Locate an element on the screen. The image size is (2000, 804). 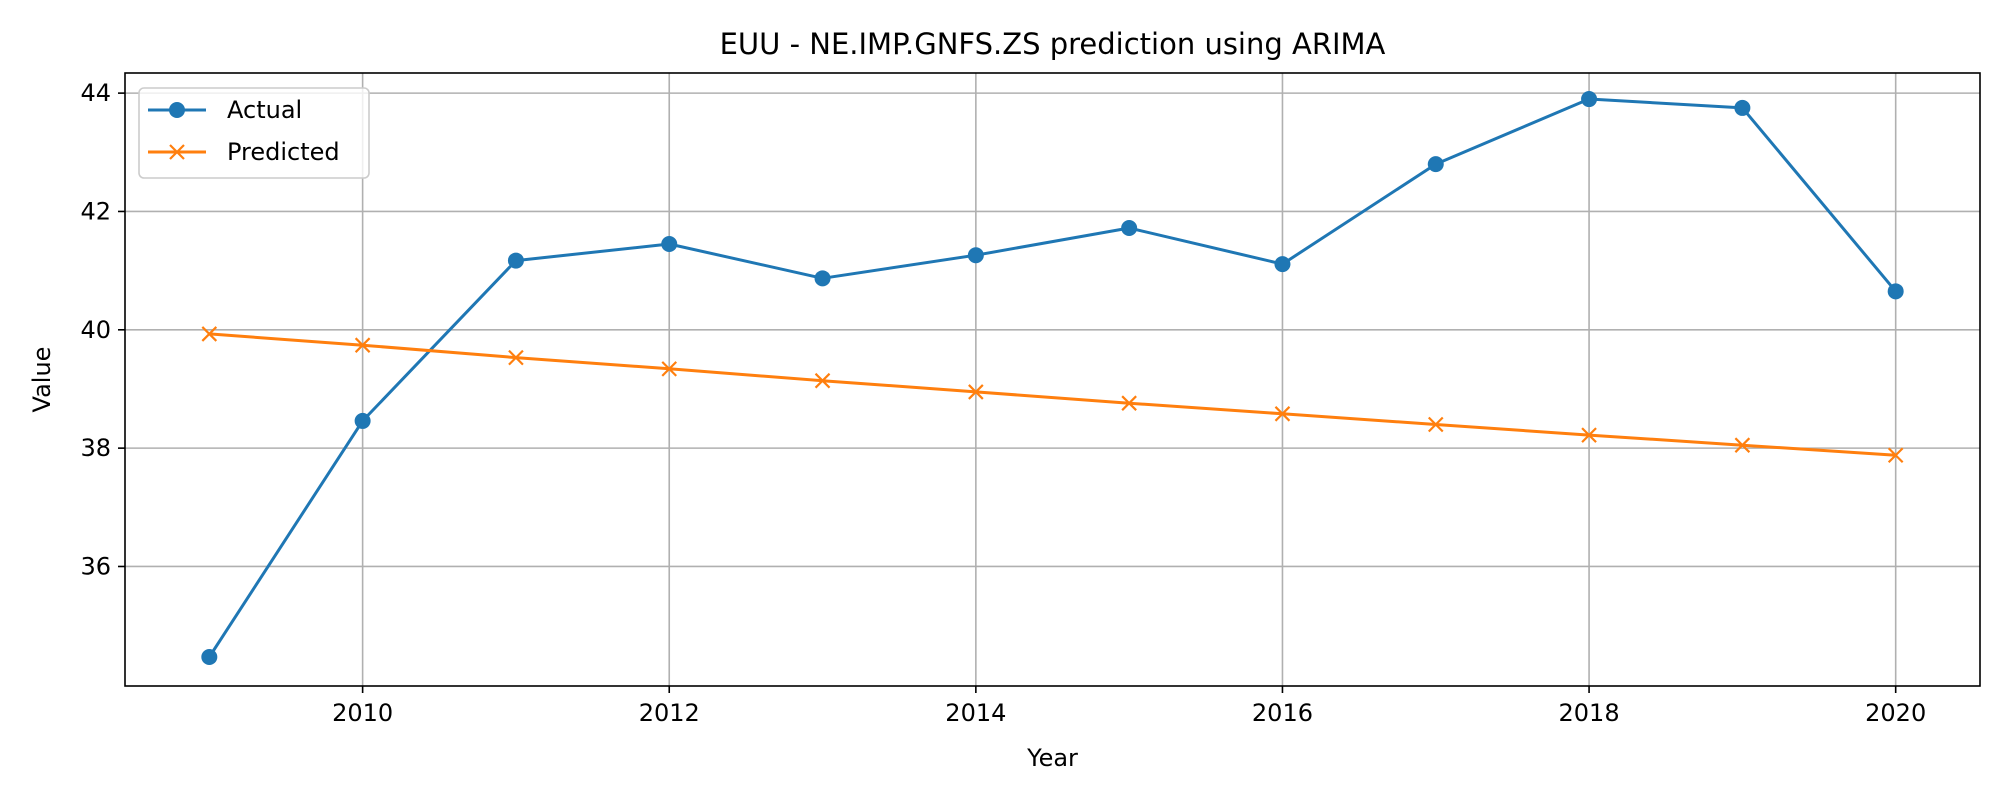
y-tick-label: 36 is located at coordinates (95, 566).